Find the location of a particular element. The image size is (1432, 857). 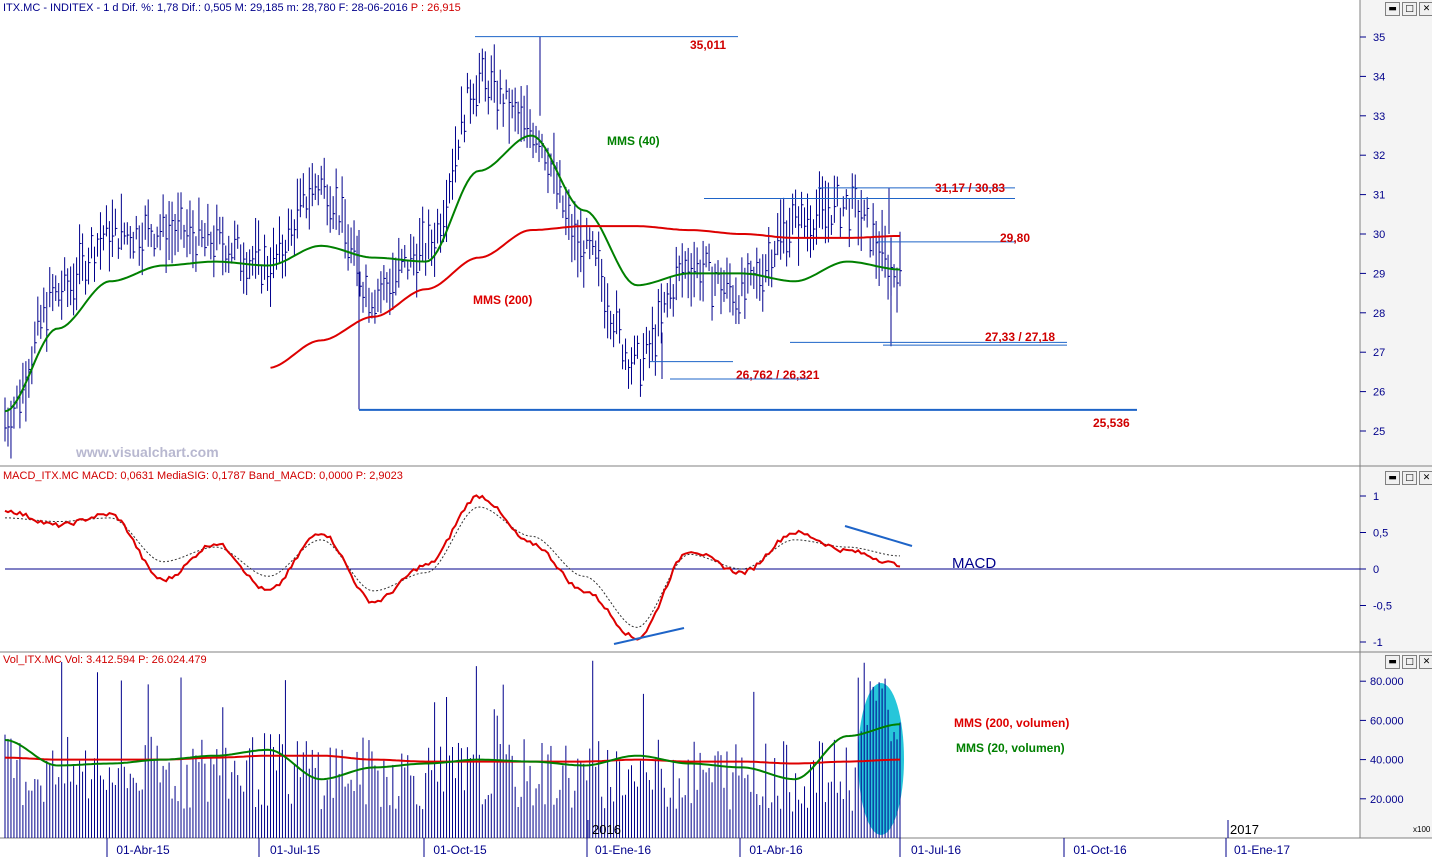

price-header-price: P : 26,915 is located at coordinates (435, 8).